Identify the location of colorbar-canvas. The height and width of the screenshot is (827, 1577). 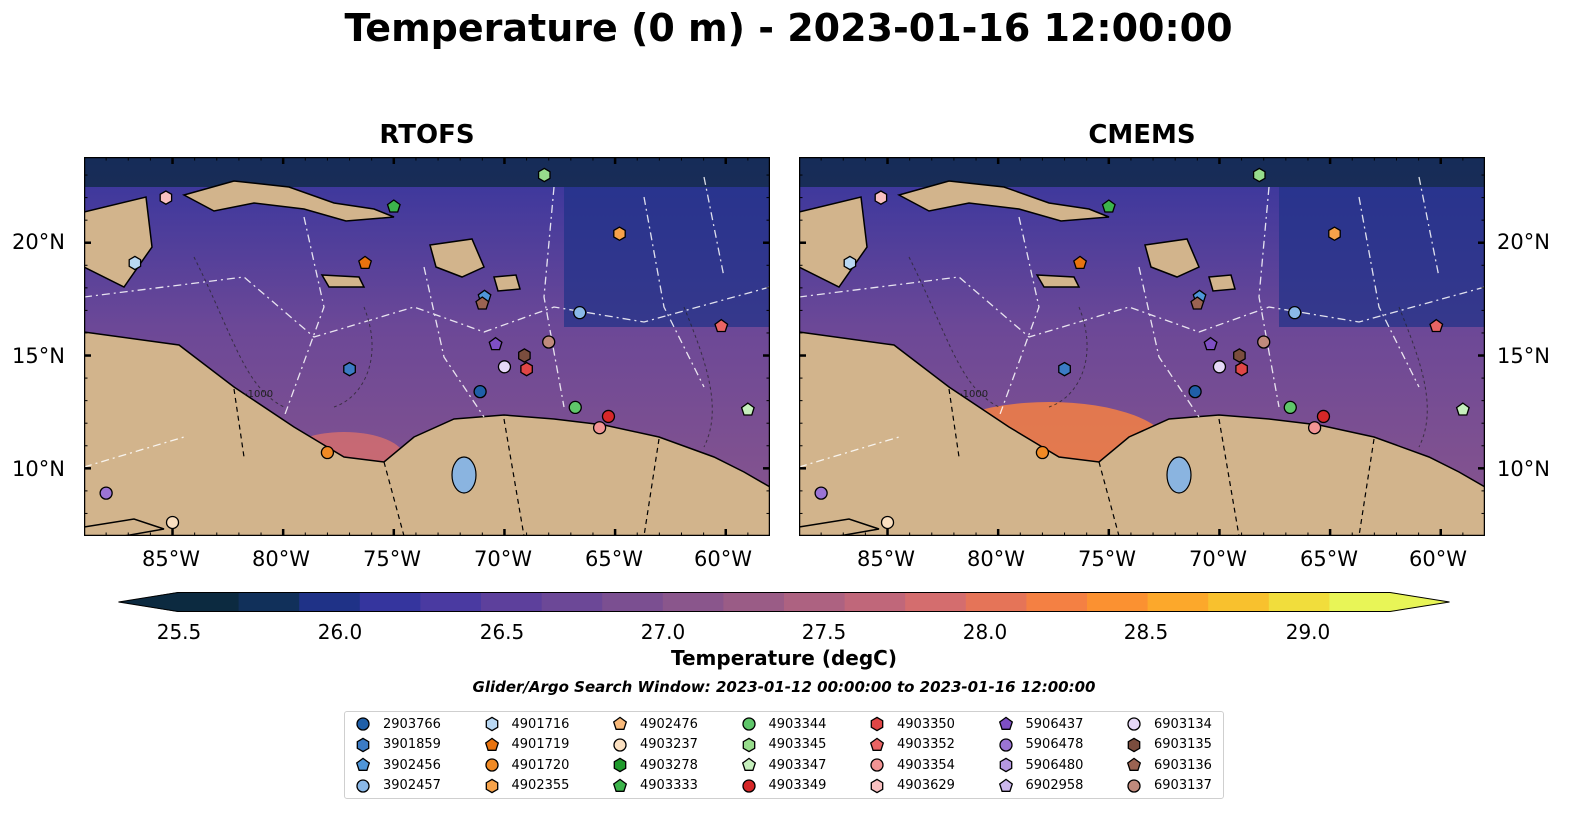
(784, 602).